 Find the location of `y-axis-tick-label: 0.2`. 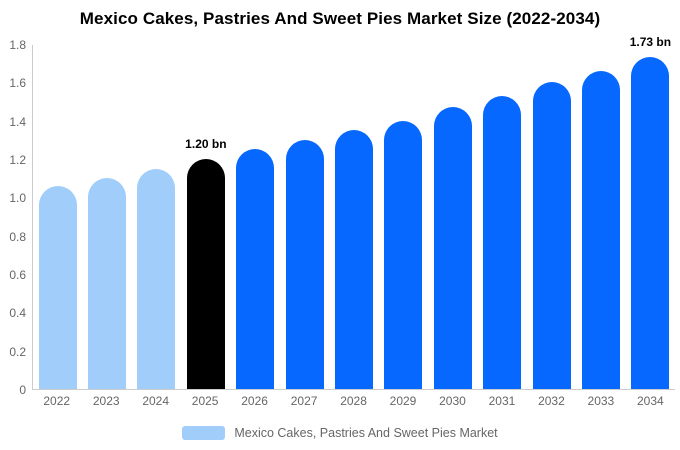

y-axis-tick-label: 0.2 is located at coordinates (17, 351).